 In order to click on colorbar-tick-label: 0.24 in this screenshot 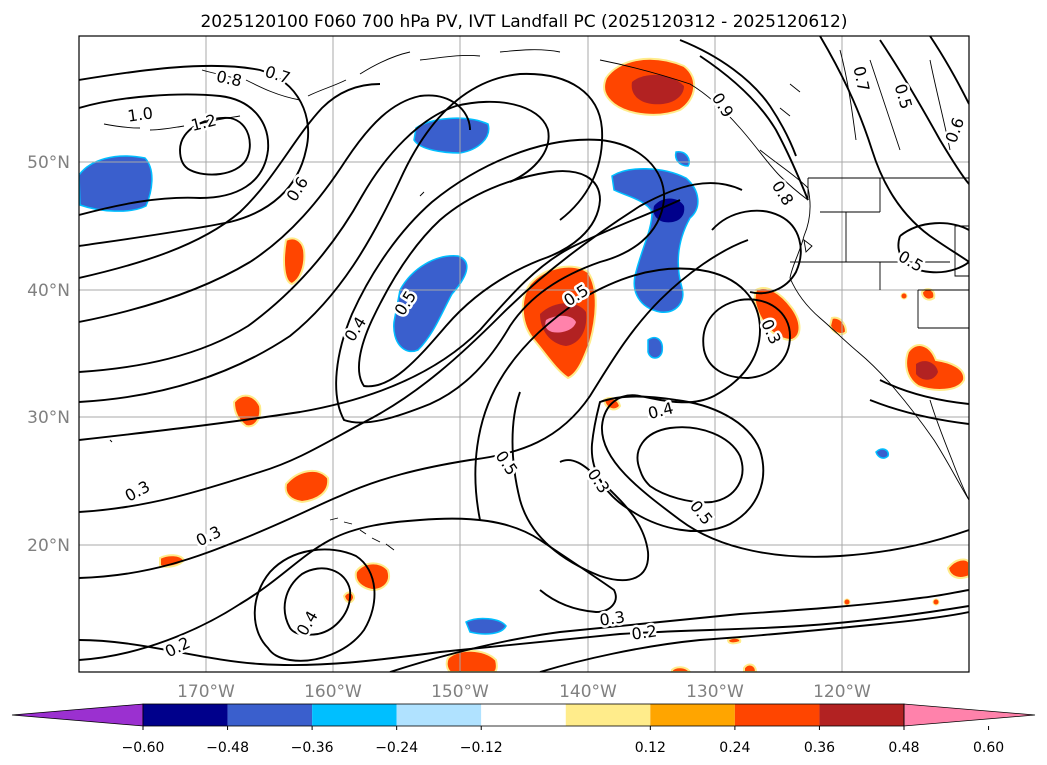, I will do `click(734, 748)`.